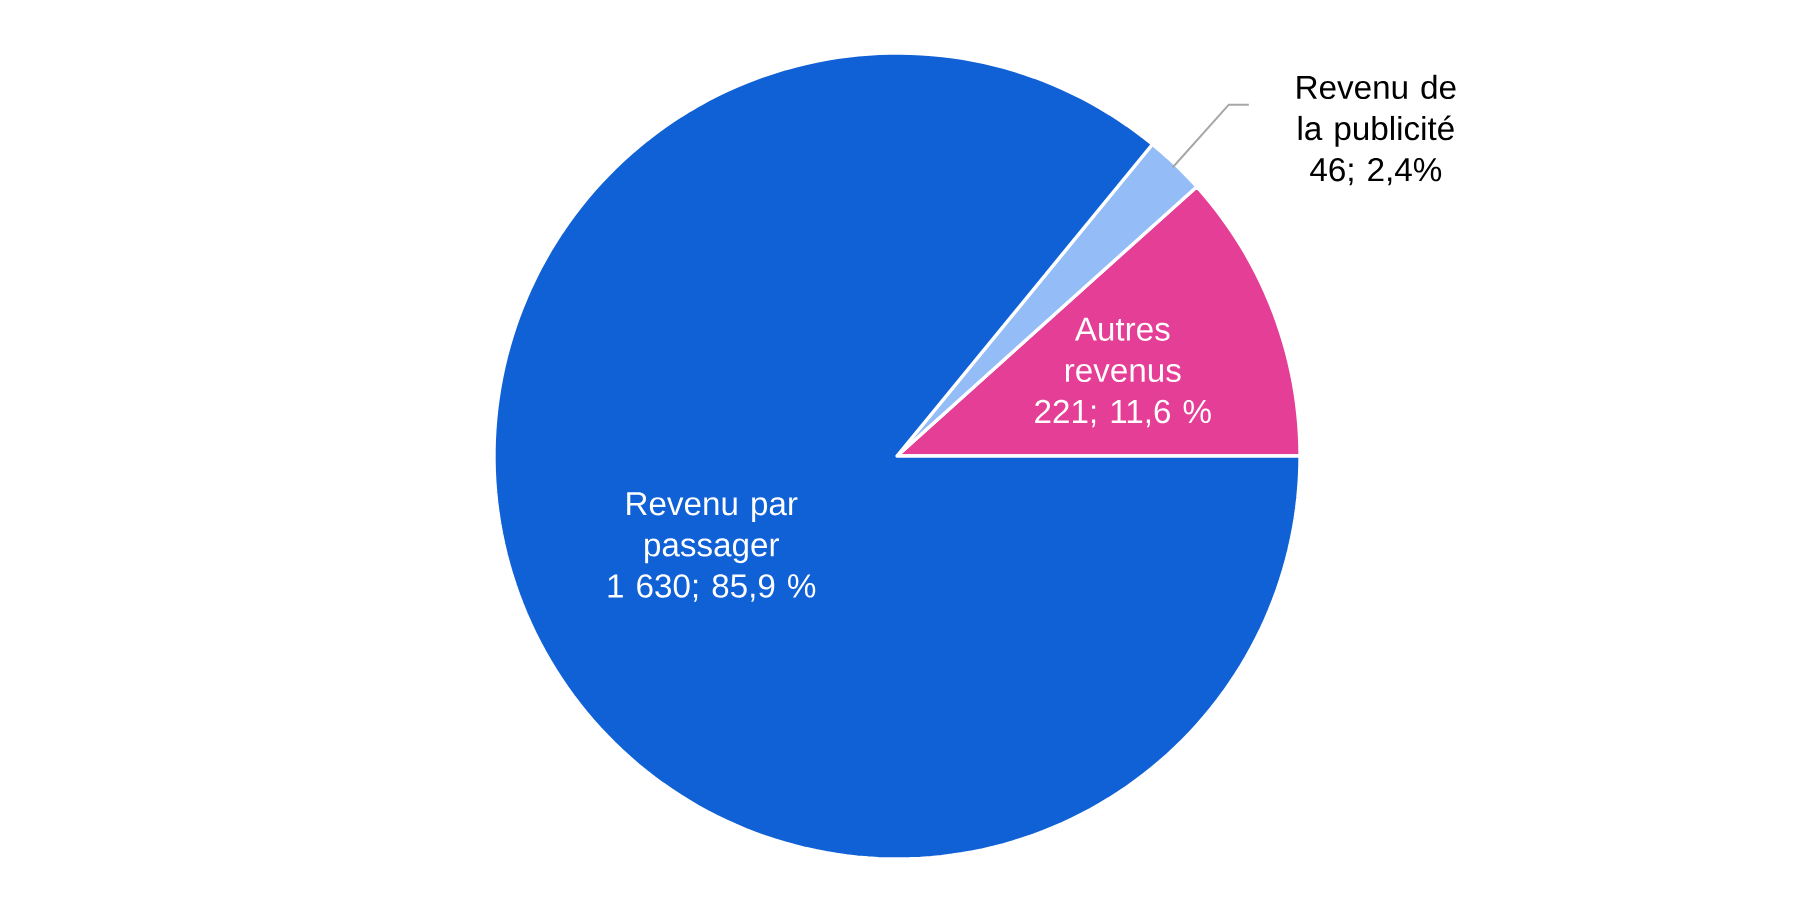 The height and width of the screenshot is (921, 1796). What do you see at coordinates (1376, 171) in the screenshot?
I see `data-label: 46; 2,4%` at bounding box center [1376, 171].